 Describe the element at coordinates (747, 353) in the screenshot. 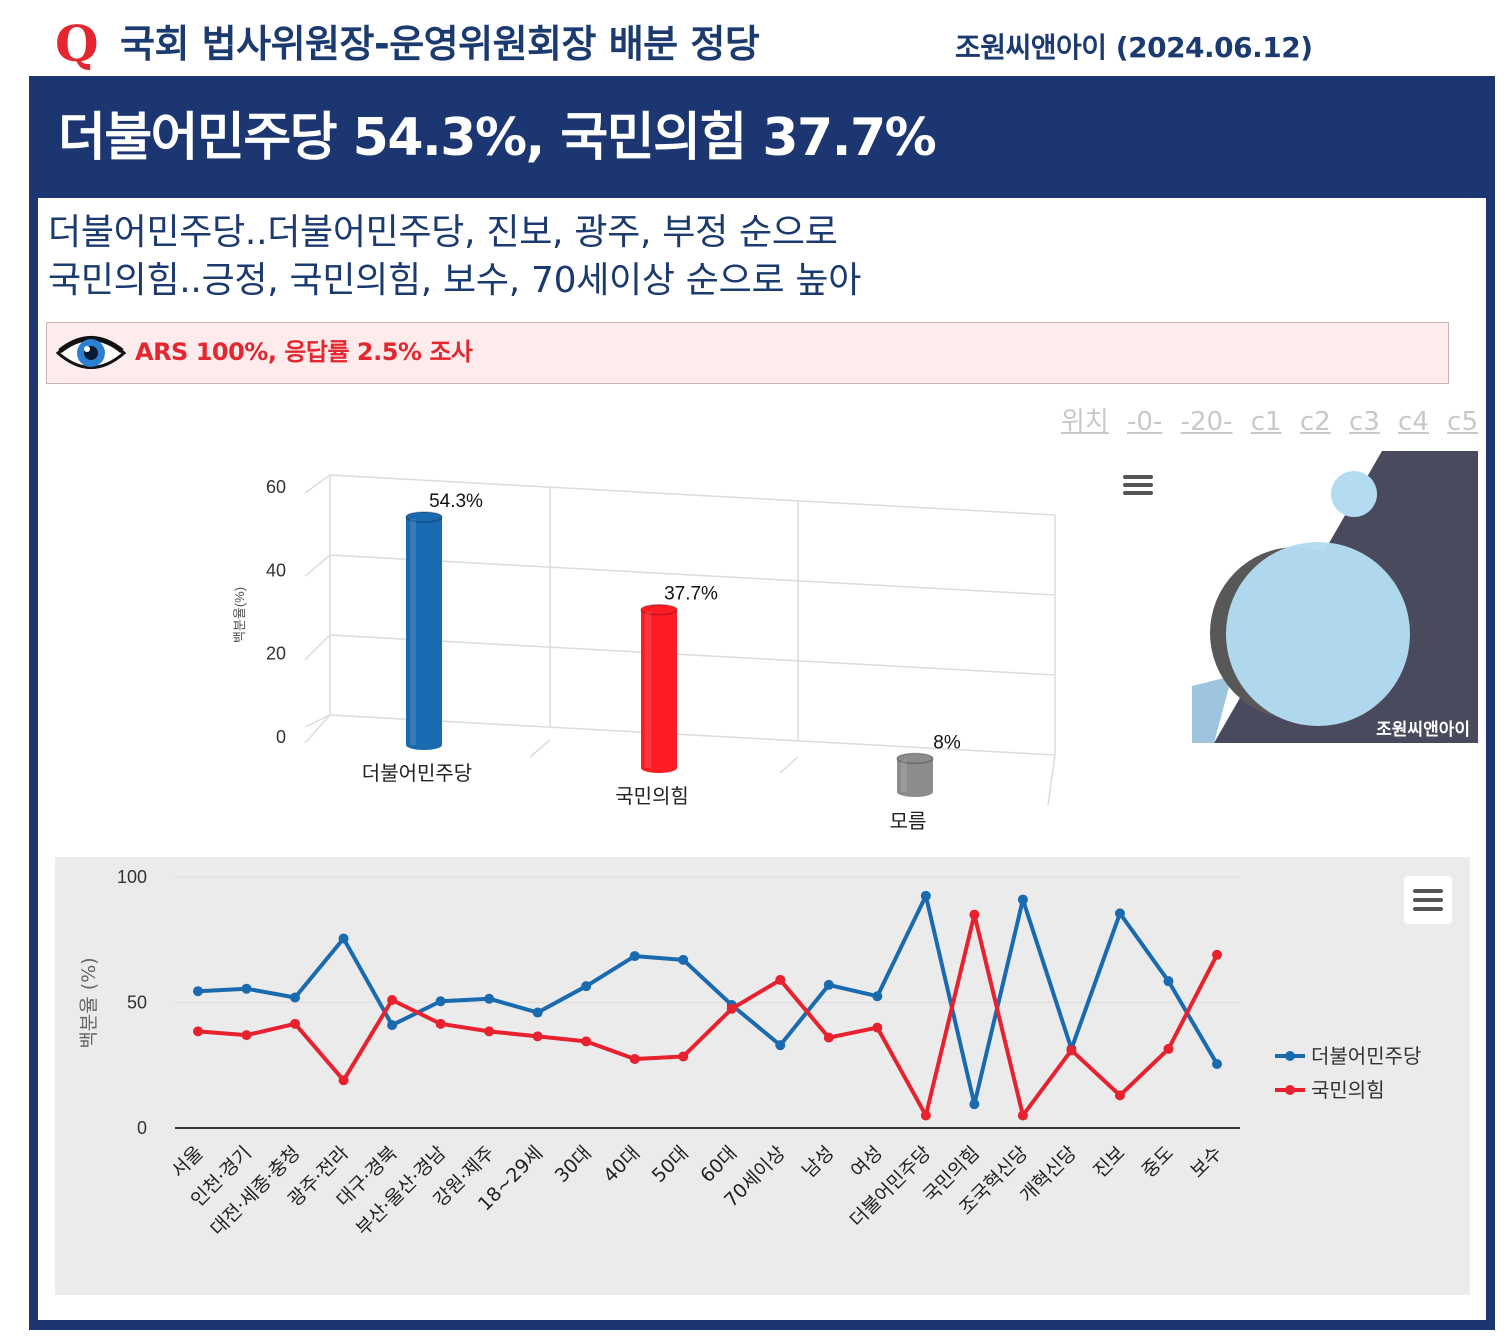

I see `method-box` at that location.